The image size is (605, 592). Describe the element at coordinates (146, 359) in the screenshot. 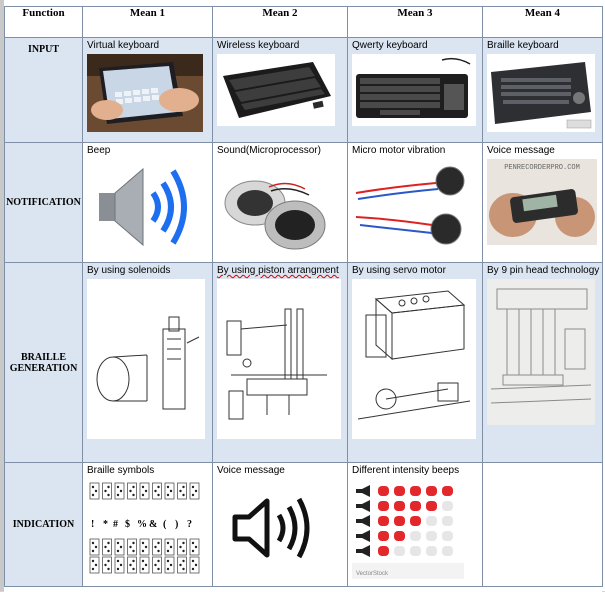

I see `solenoid-sketch` at that location.